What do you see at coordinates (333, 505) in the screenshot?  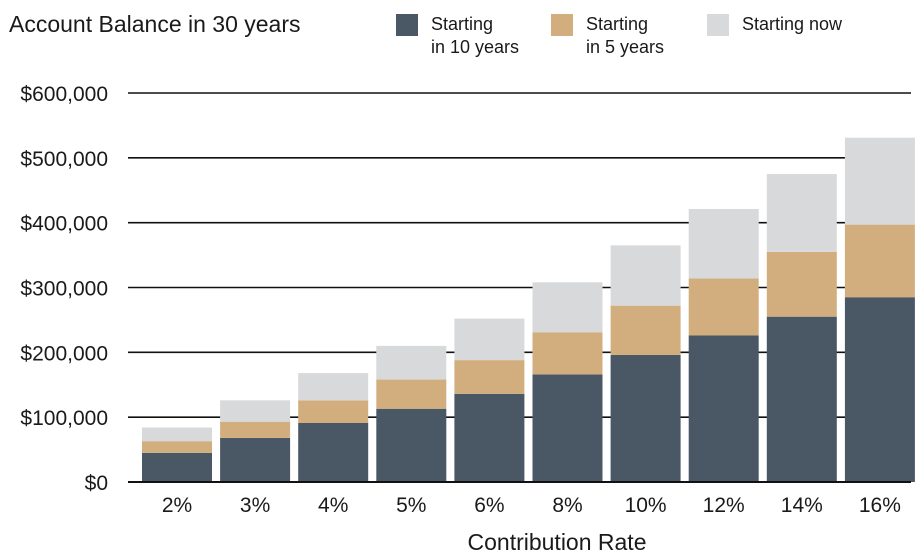 I see `x-tick-label: 4%` at bounding box center [333, 505].